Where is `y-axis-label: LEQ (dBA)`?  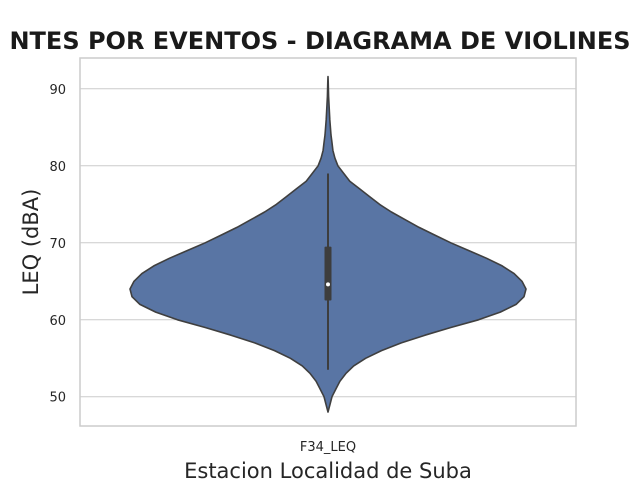 y-axis-label: LEQ (dBA) is located at coordinates (31, 242).